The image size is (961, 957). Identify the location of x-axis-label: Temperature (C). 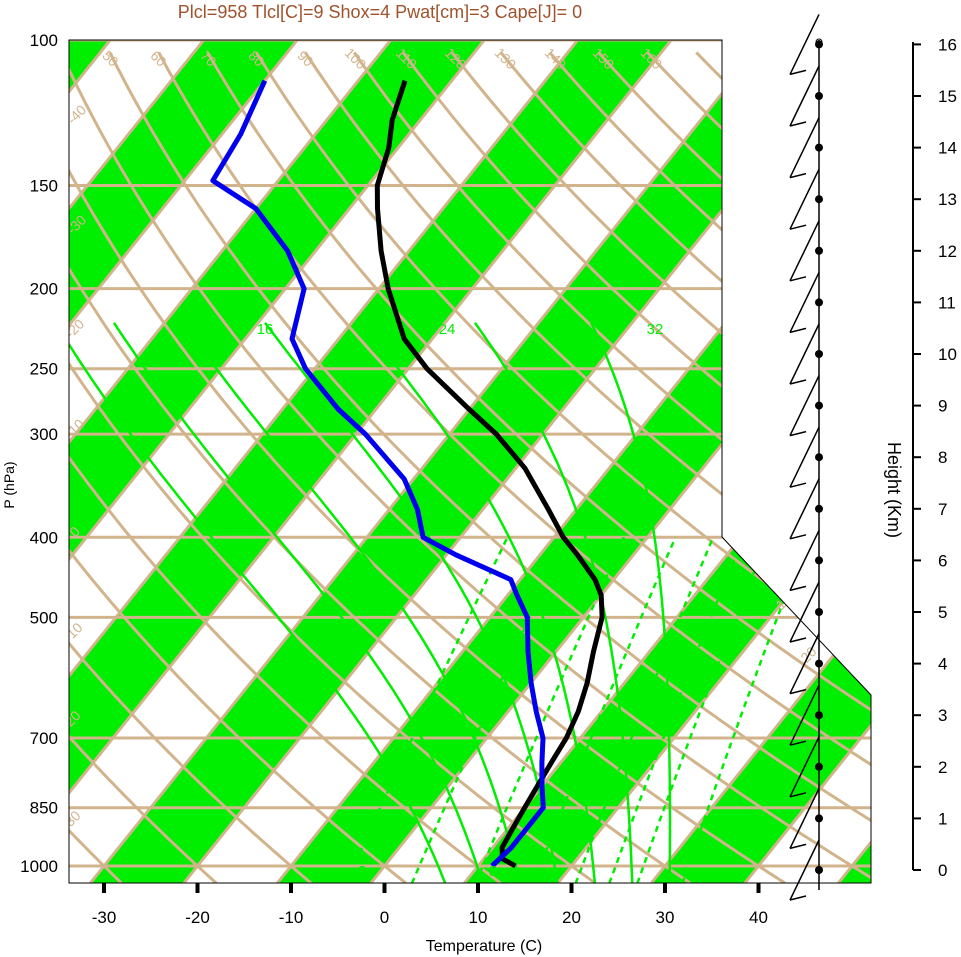
(484, 946).